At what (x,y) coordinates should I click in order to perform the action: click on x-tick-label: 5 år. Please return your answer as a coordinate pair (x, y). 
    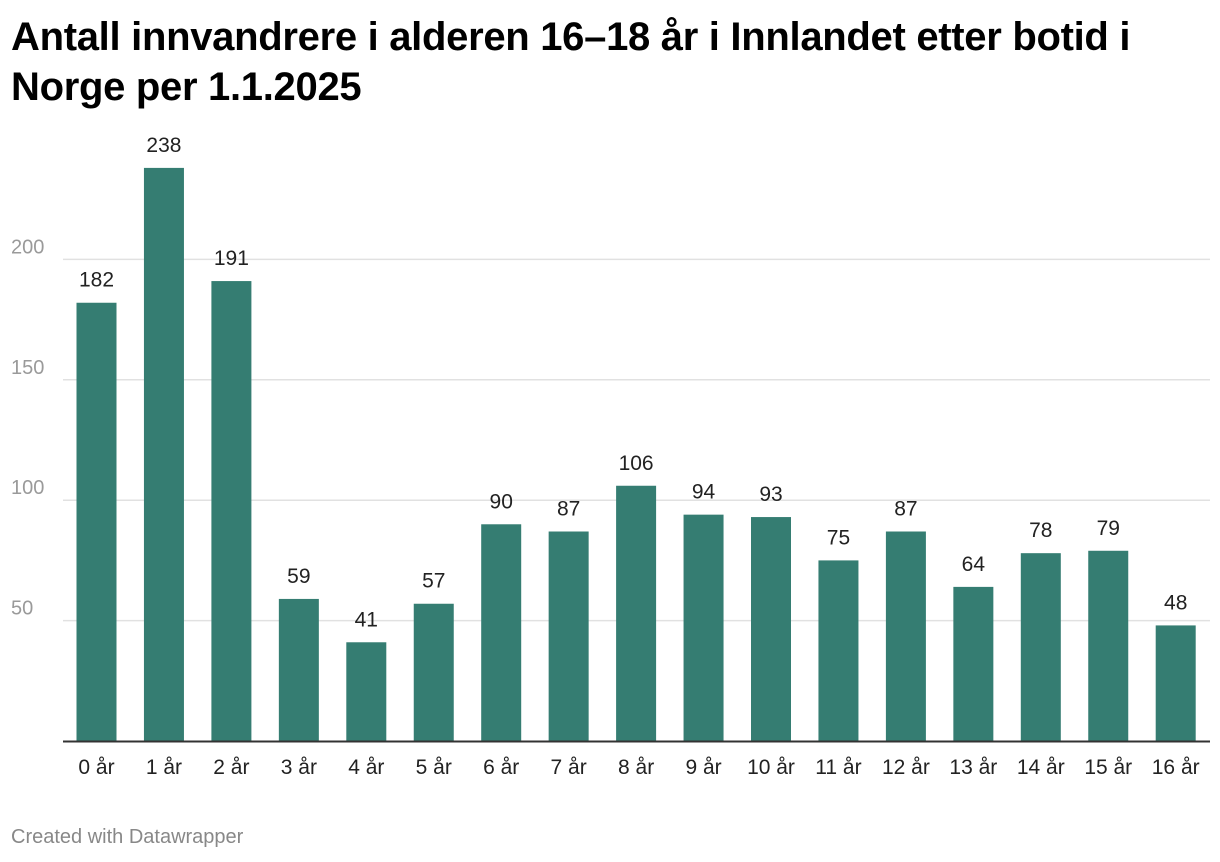
    Looking at the image, I should click on (434, 767).